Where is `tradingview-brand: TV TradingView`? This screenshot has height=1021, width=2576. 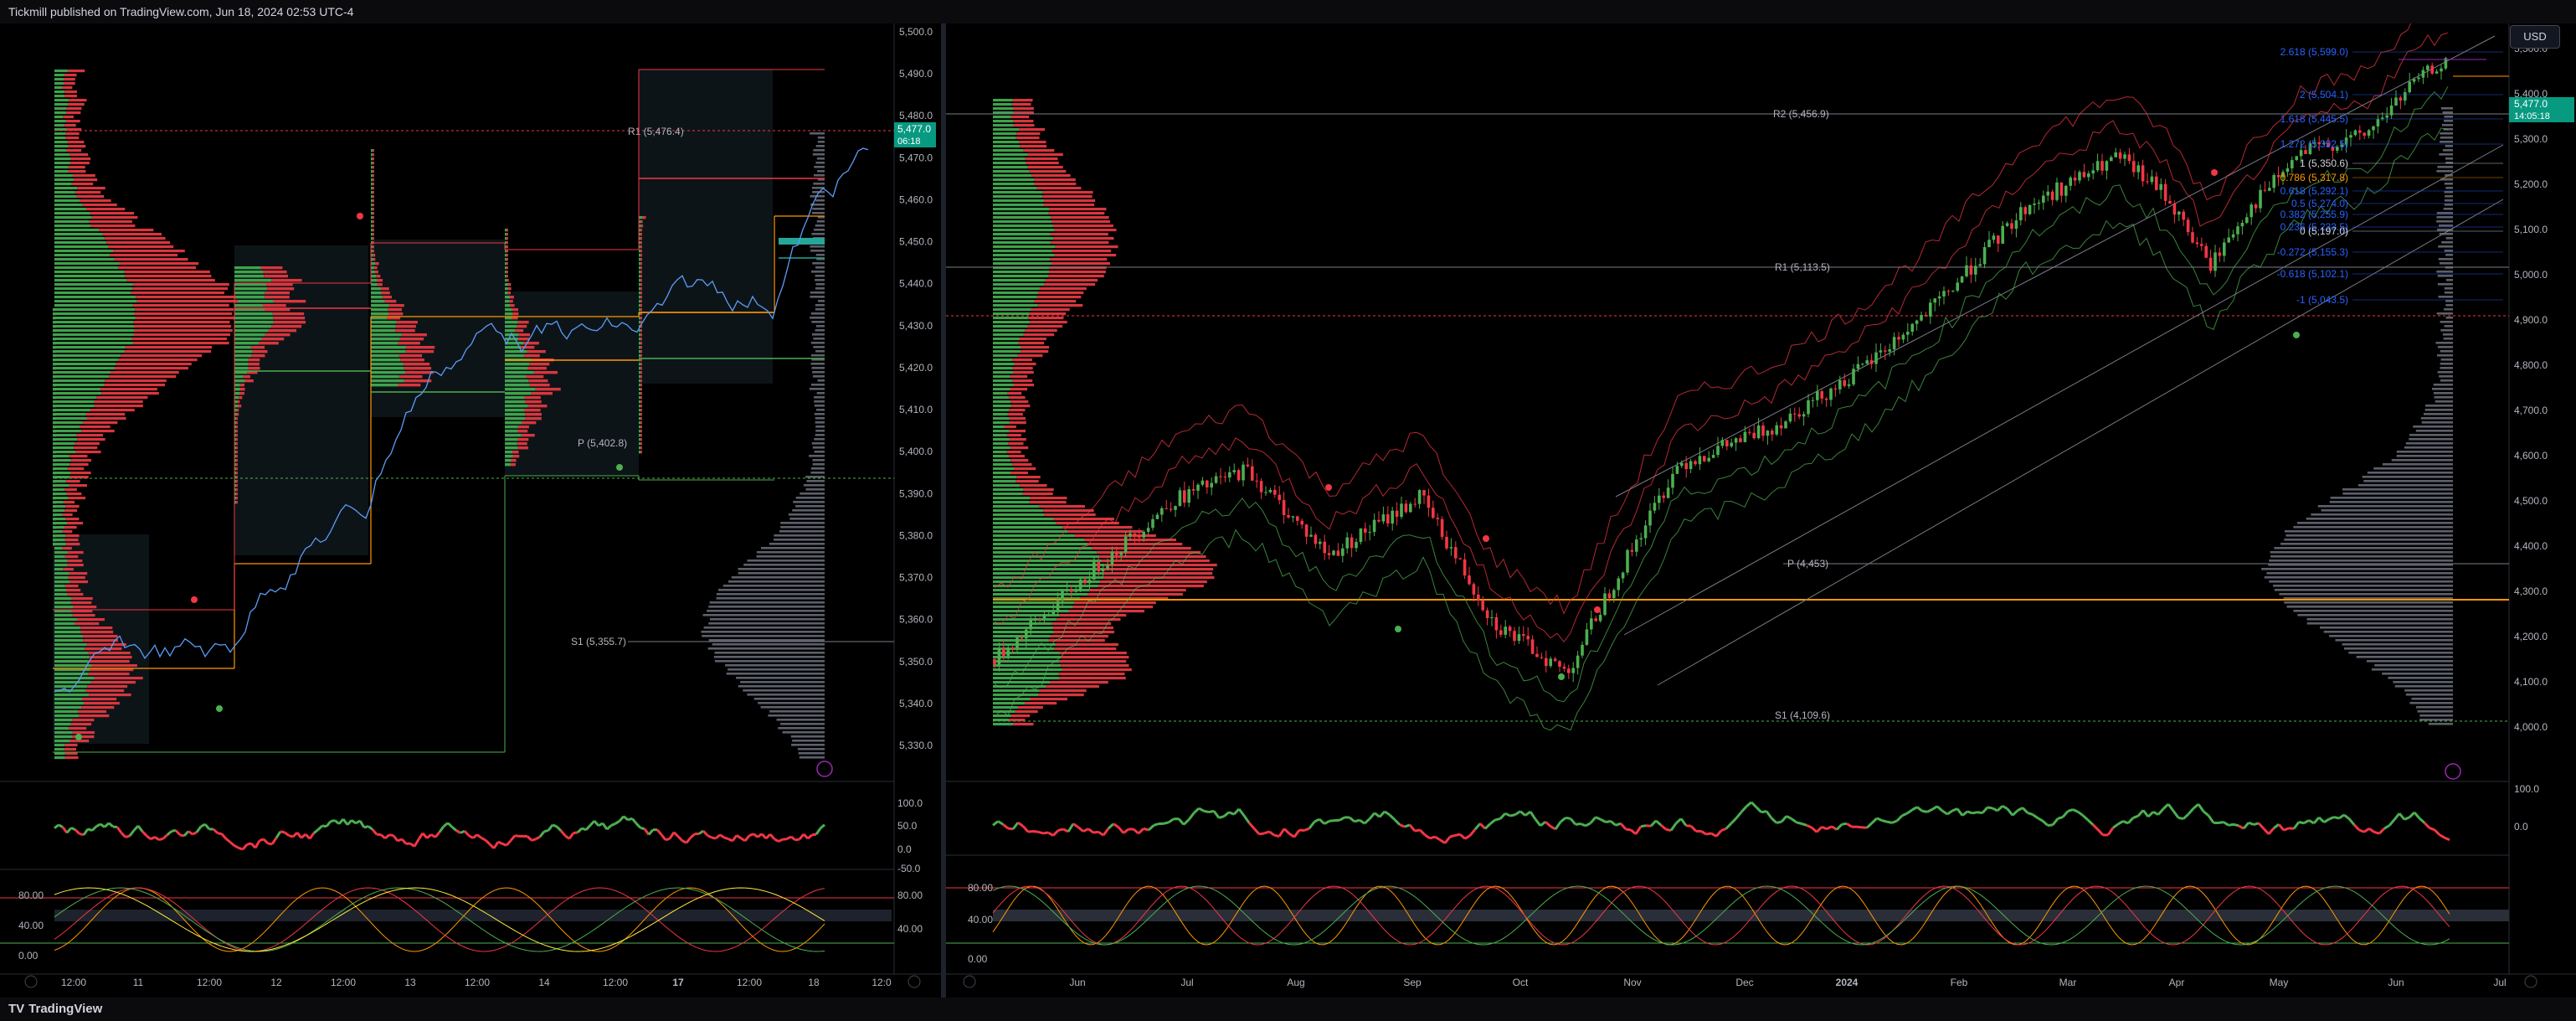 tradingview-brand: TV TradingView is located at coordinates (55, 1009).